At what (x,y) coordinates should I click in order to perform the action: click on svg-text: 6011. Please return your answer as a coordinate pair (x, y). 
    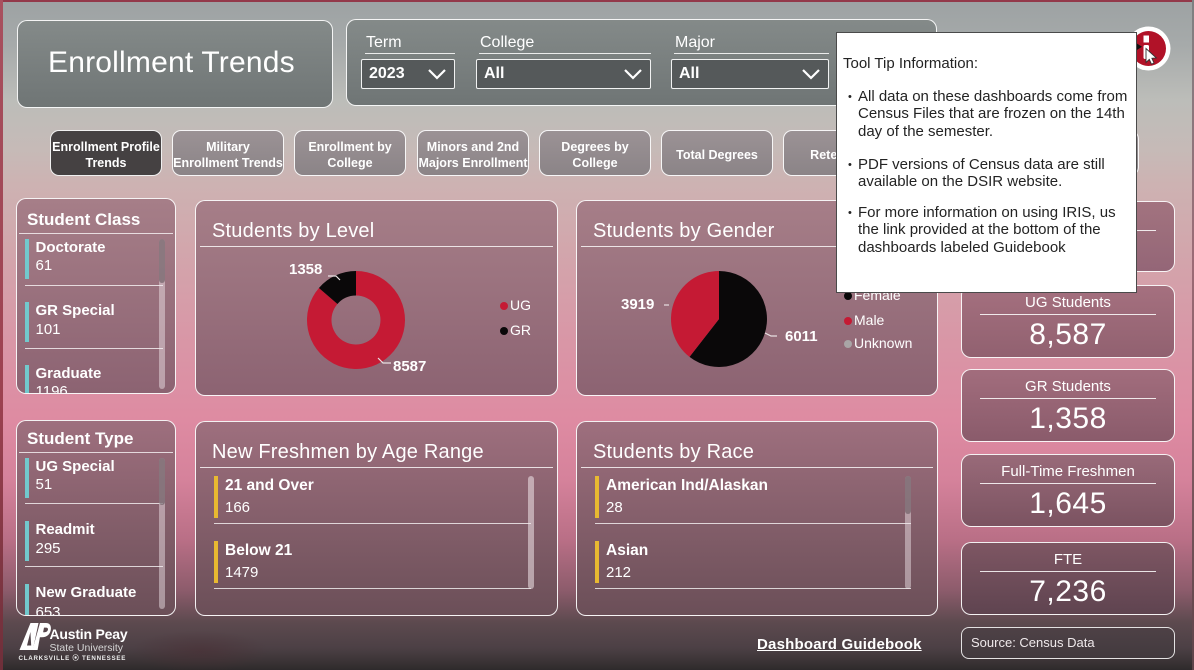
    Looking at the image, I should click on (801, 336).